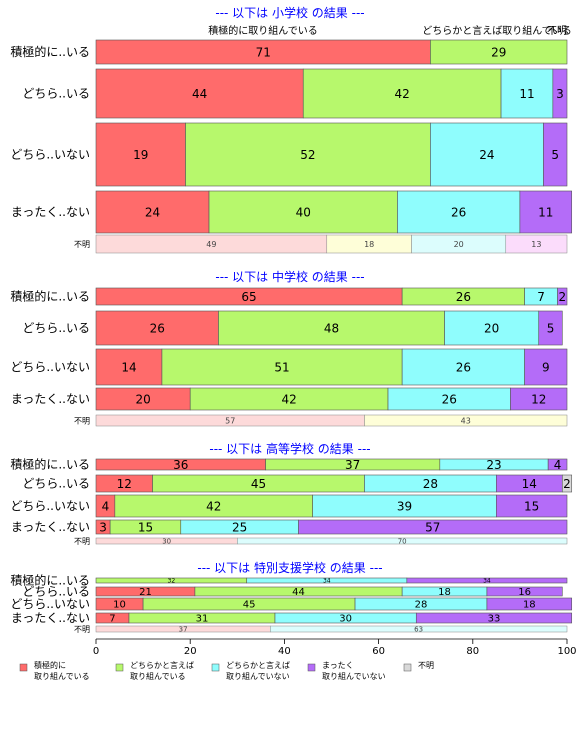 This screenshot has height=747, width=580. What do you see at coordinates (211, 244) in the screenshot?
I see `unknown-data-label: 49` at bounding box center [211, 244].